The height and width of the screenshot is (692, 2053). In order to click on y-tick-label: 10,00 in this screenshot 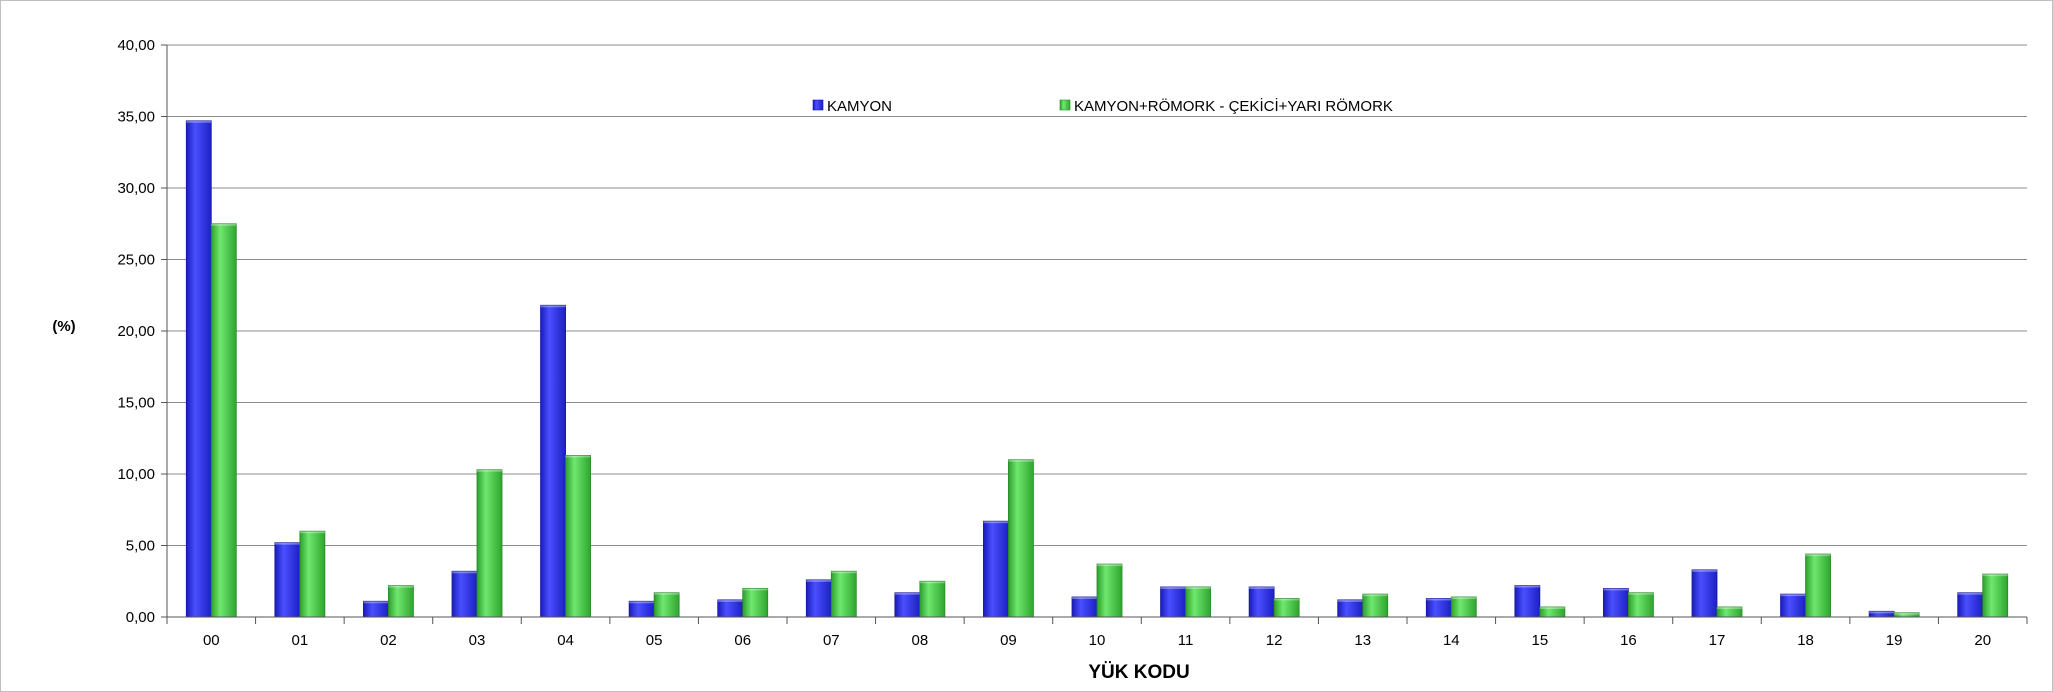, I will do `click(136, 474)`.